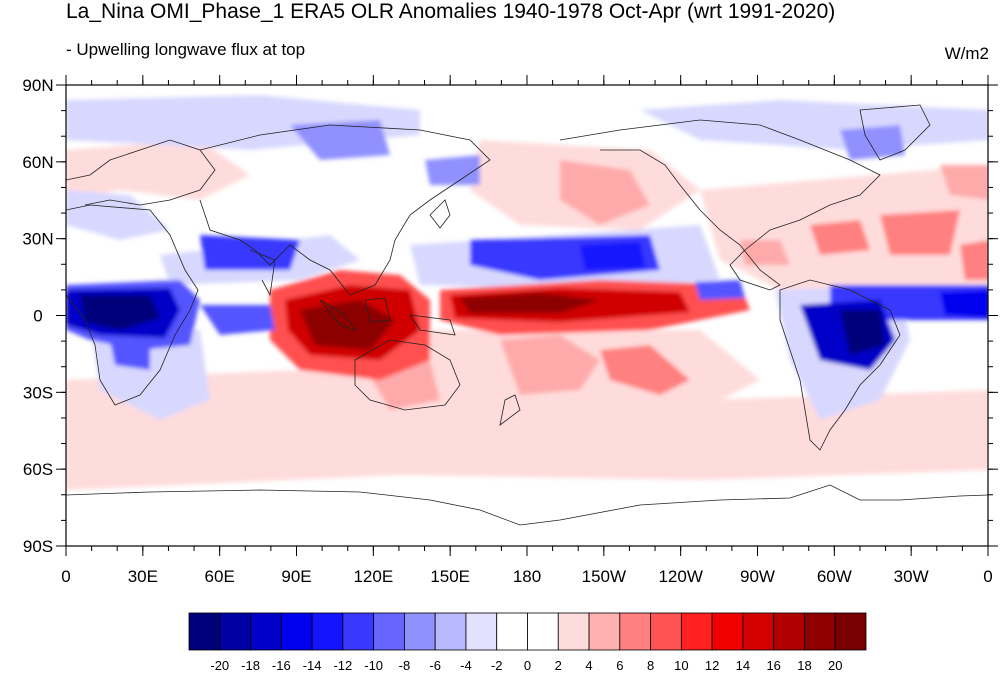 This screenshot has height=676, width=1005. Describe the element at coordinates (527, 505) in the screenshot. I see `coastline-antarctica` at that location.